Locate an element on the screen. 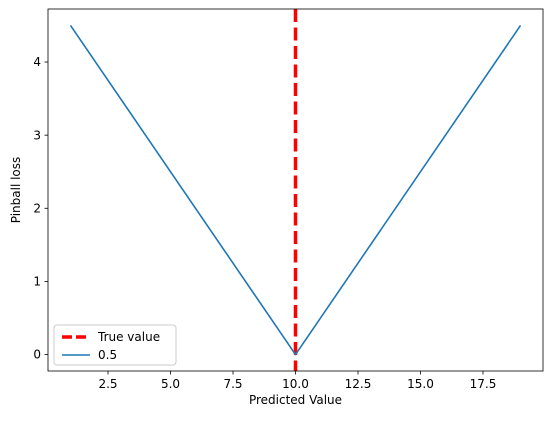  y-tick-label: 3 is located at coordinates (37, 135).